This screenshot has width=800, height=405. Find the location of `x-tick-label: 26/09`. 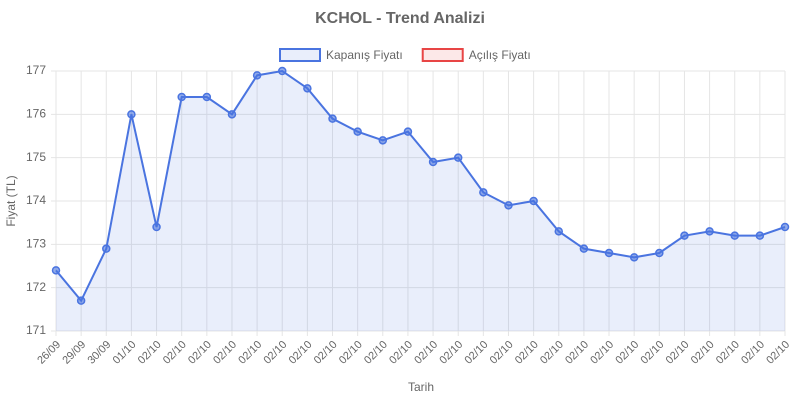

x-tick-label: 26/09 is located at coordinates (49, 353).